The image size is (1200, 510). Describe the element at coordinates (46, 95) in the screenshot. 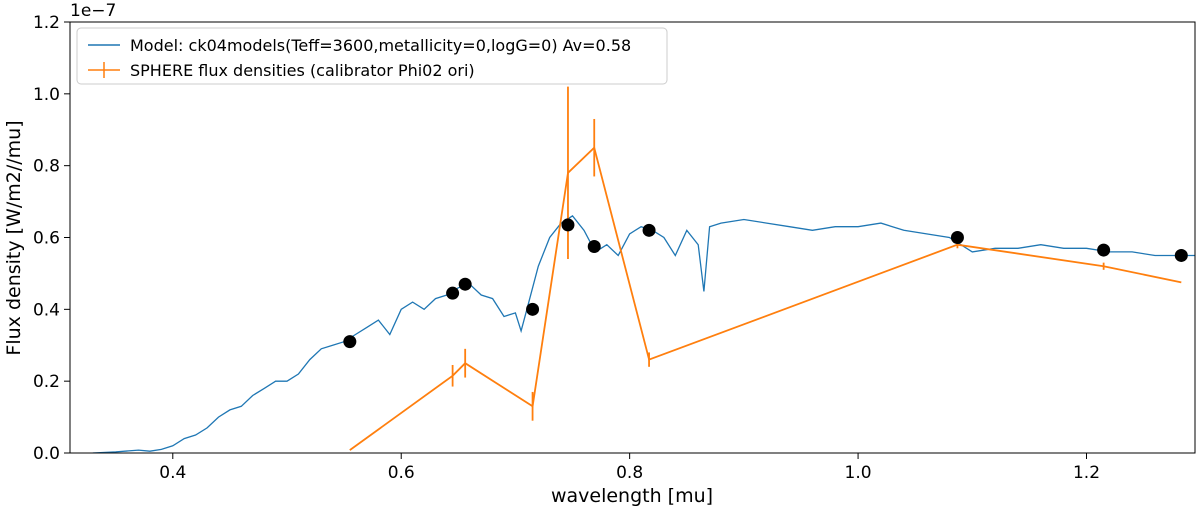

I see `y-tick-label: 1.0` at that location.